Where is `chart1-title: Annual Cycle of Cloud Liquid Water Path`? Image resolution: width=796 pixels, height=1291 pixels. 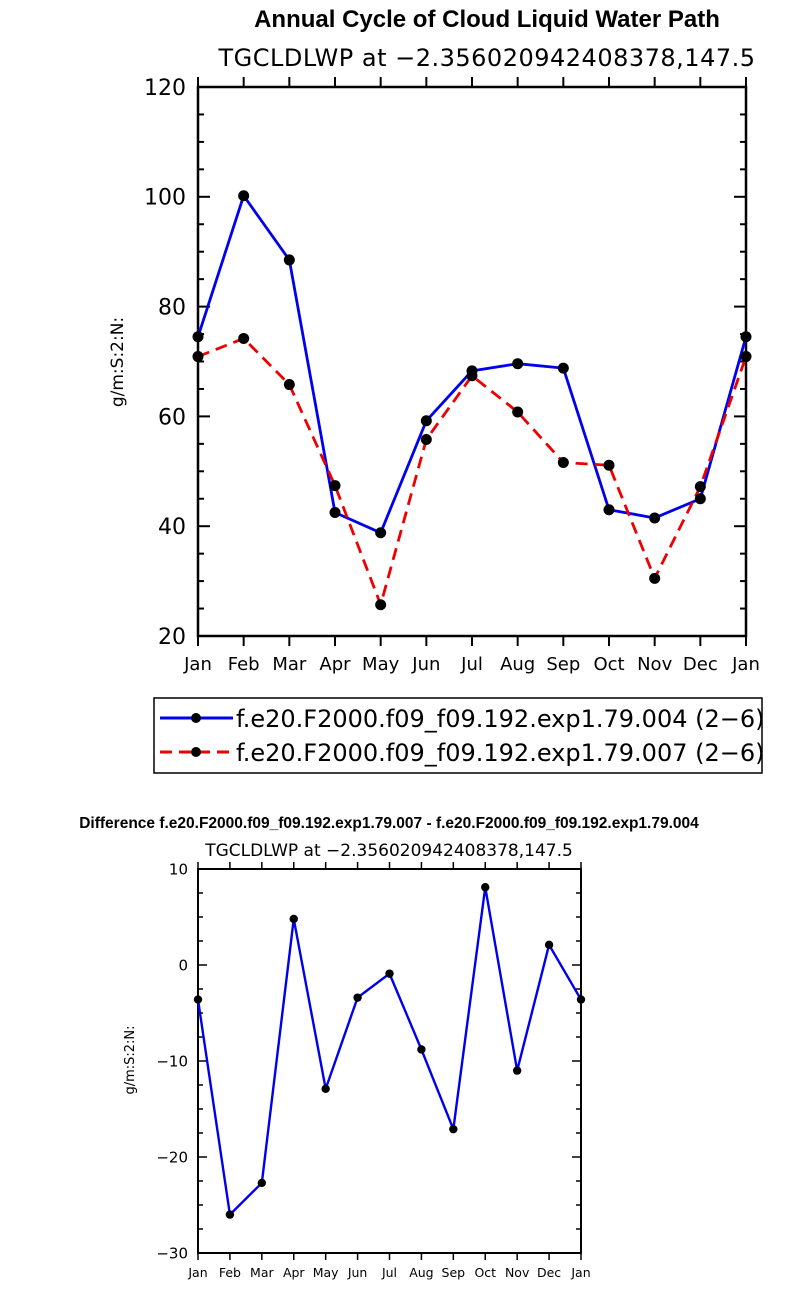 chart1-title: Annual Cycle of Cloud Liquid Water Path is located at coordinates (487, 19).